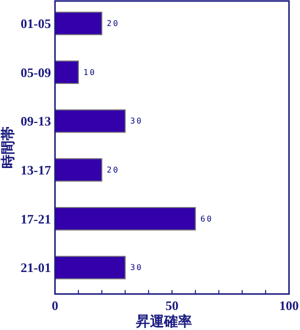 Image resolution: width=300 pixels, height=330 pixels. I want to click on x-tick-label: 100, so click(289, 305).